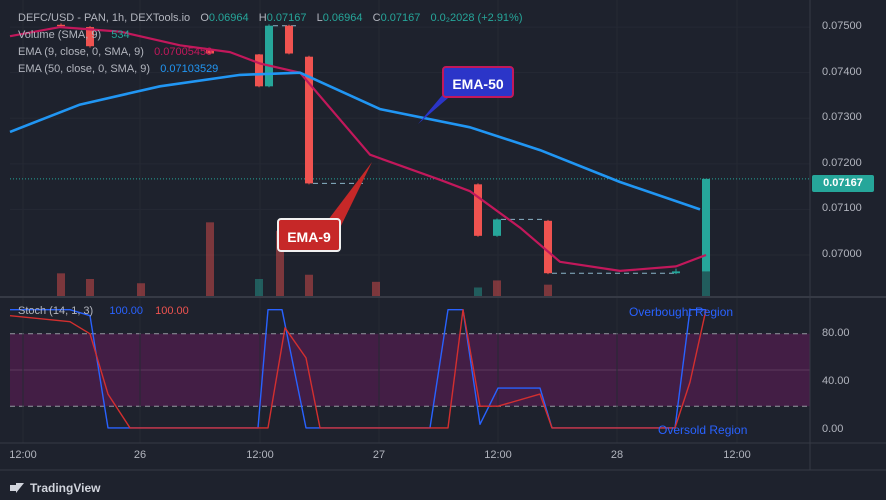 The width and height of the screenshot is (886, 500). Describe the element at coordinates (172, 311) in the screenshot. I see `stoch-d-value: 100.00` at that location.